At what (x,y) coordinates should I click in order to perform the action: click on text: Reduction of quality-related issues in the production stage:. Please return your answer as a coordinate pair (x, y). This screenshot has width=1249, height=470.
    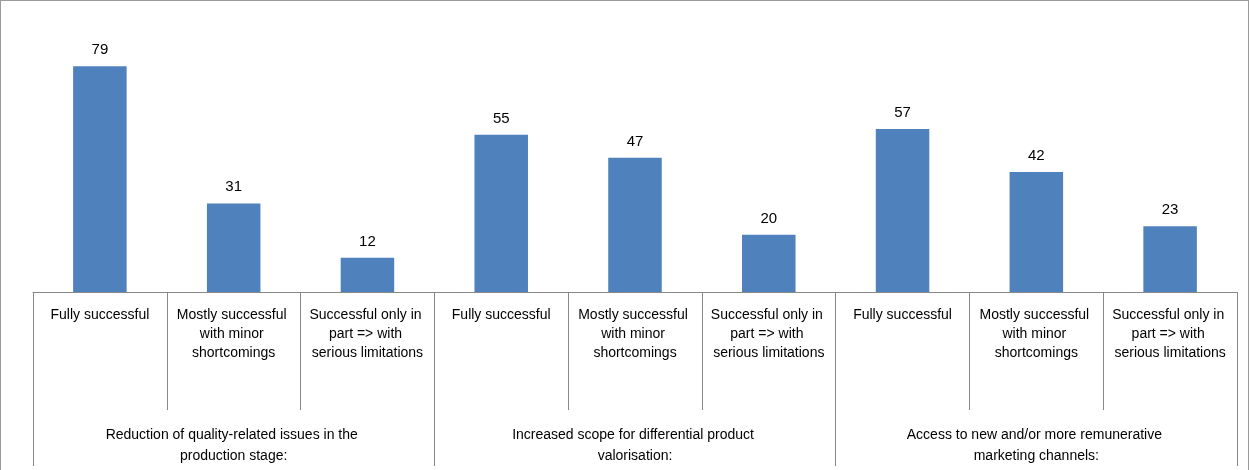
    Looking at the image, I should click on (233, 444).